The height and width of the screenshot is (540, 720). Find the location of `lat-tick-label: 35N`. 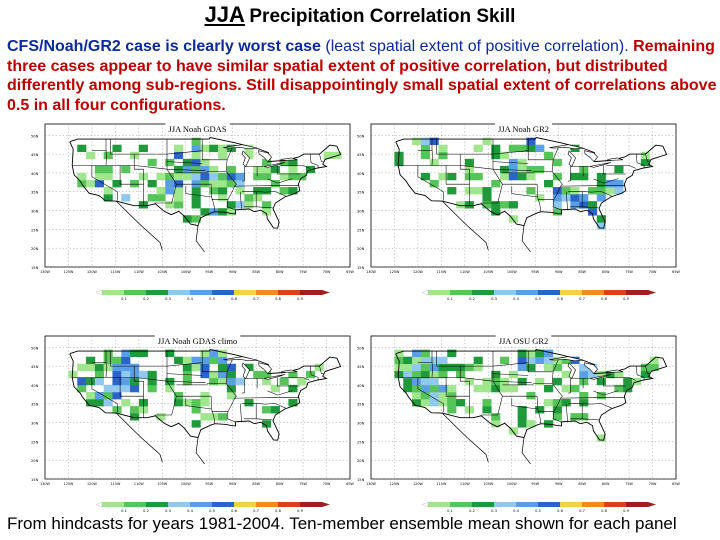

lat-tick-label: 35N is located at coordinates (35, 193).